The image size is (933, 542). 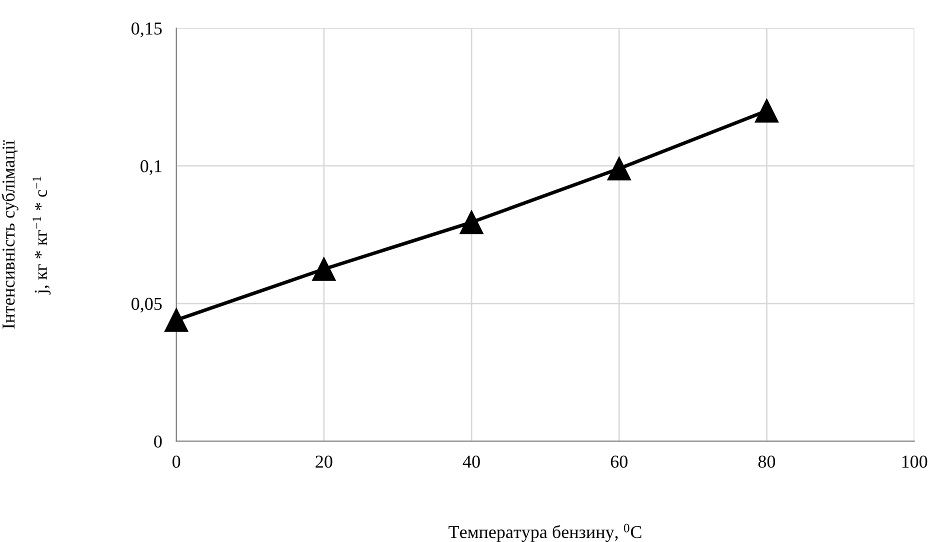 What do you see at coordinates (915, 462) in the screenshot?
I see `x-tick-label: 100` at bounding box center [915, 462].